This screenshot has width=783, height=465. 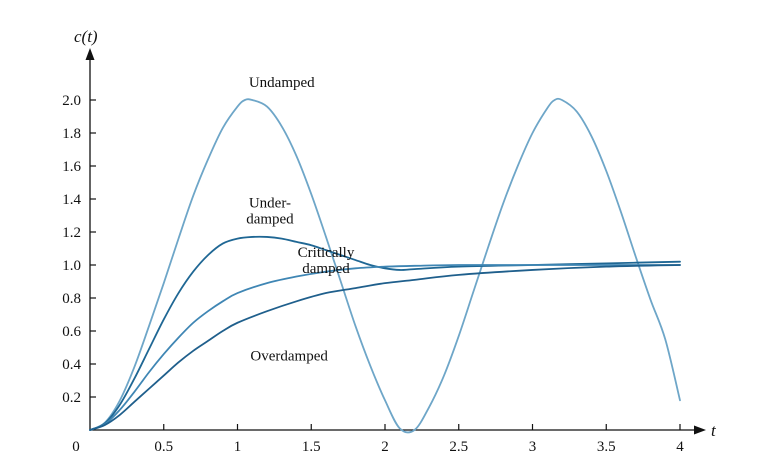 What do you see at coordinates (385, 447) in the screenshot?
I see `x-tick-label: 2` at bounding box center [385, 447].